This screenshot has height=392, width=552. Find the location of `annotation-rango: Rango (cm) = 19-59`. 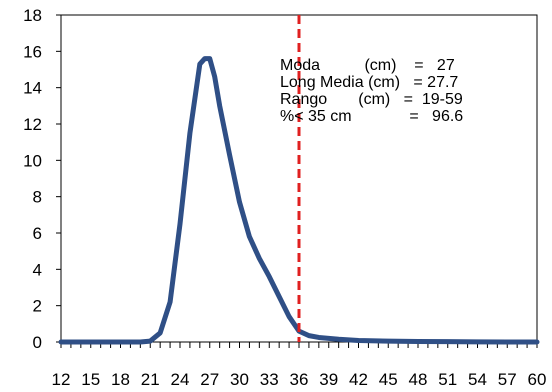

annotation-rango: Rango (cm) = 19-59 is located at coordinates (371, 99).